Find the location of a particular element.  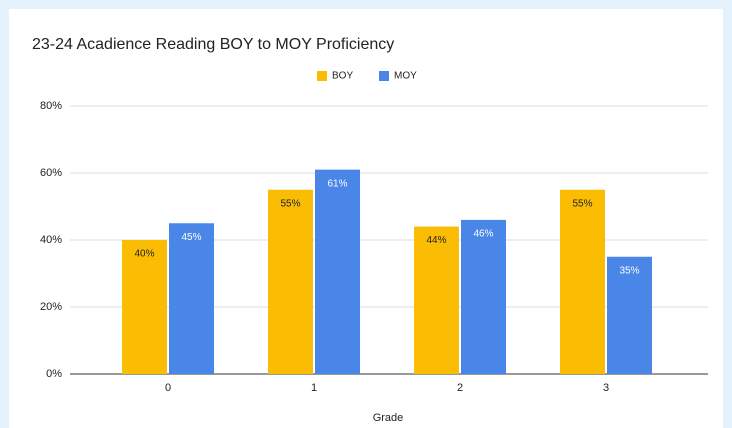

data-label: 35% is located at coordinates (629, 270).